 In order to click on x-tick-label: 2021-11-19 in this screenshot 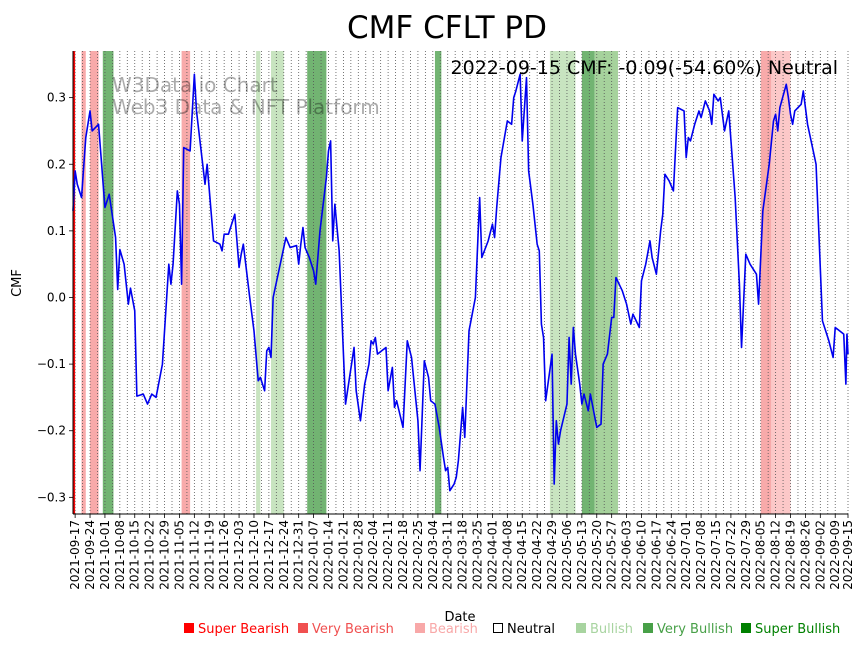, I will do `click(209, 555)`.